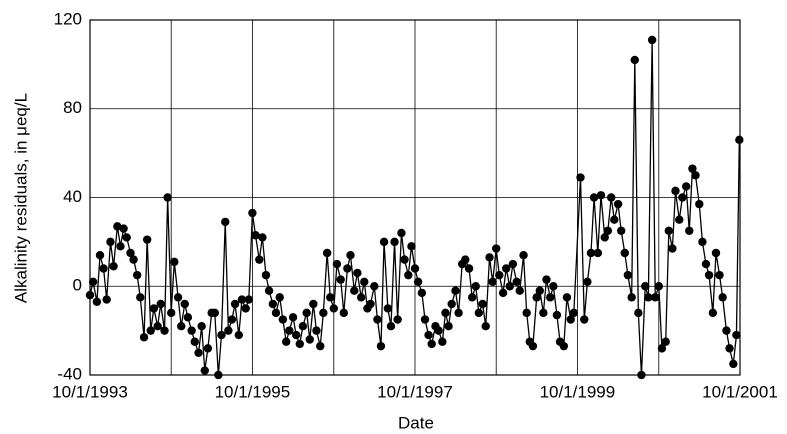 This screenshot has height=434, width=787. I want to click on y-axis-label: Alkalinity residuals, in μeq/L, so click(20, 198).